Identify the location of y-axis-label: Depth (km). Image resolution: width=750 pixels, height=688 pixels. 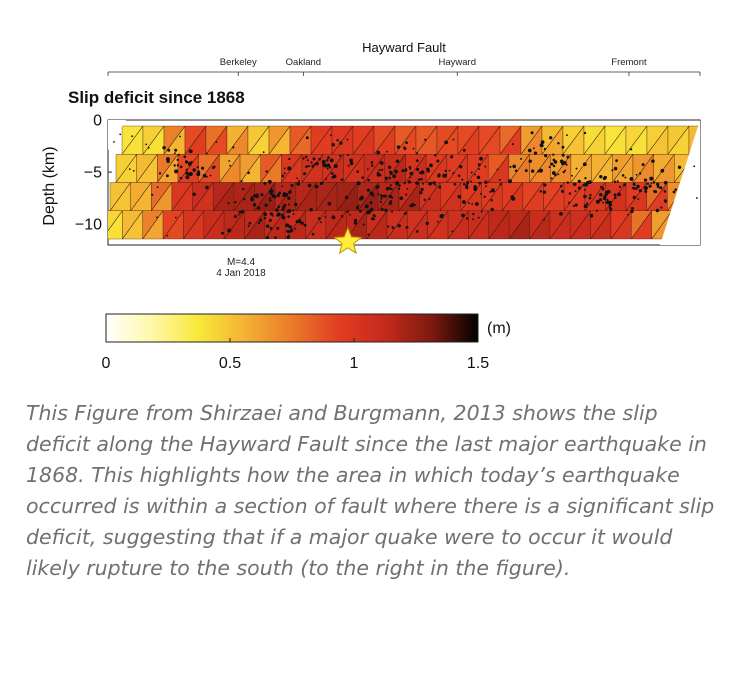
(49, 185).